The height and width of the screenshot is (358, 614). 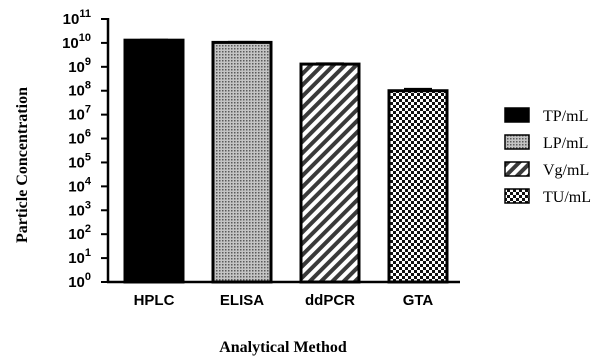 What do you see at coordinates (79, 257) in the screenshot?
I see `y-tick-label: 10¹` at bounding box center [79, 257].